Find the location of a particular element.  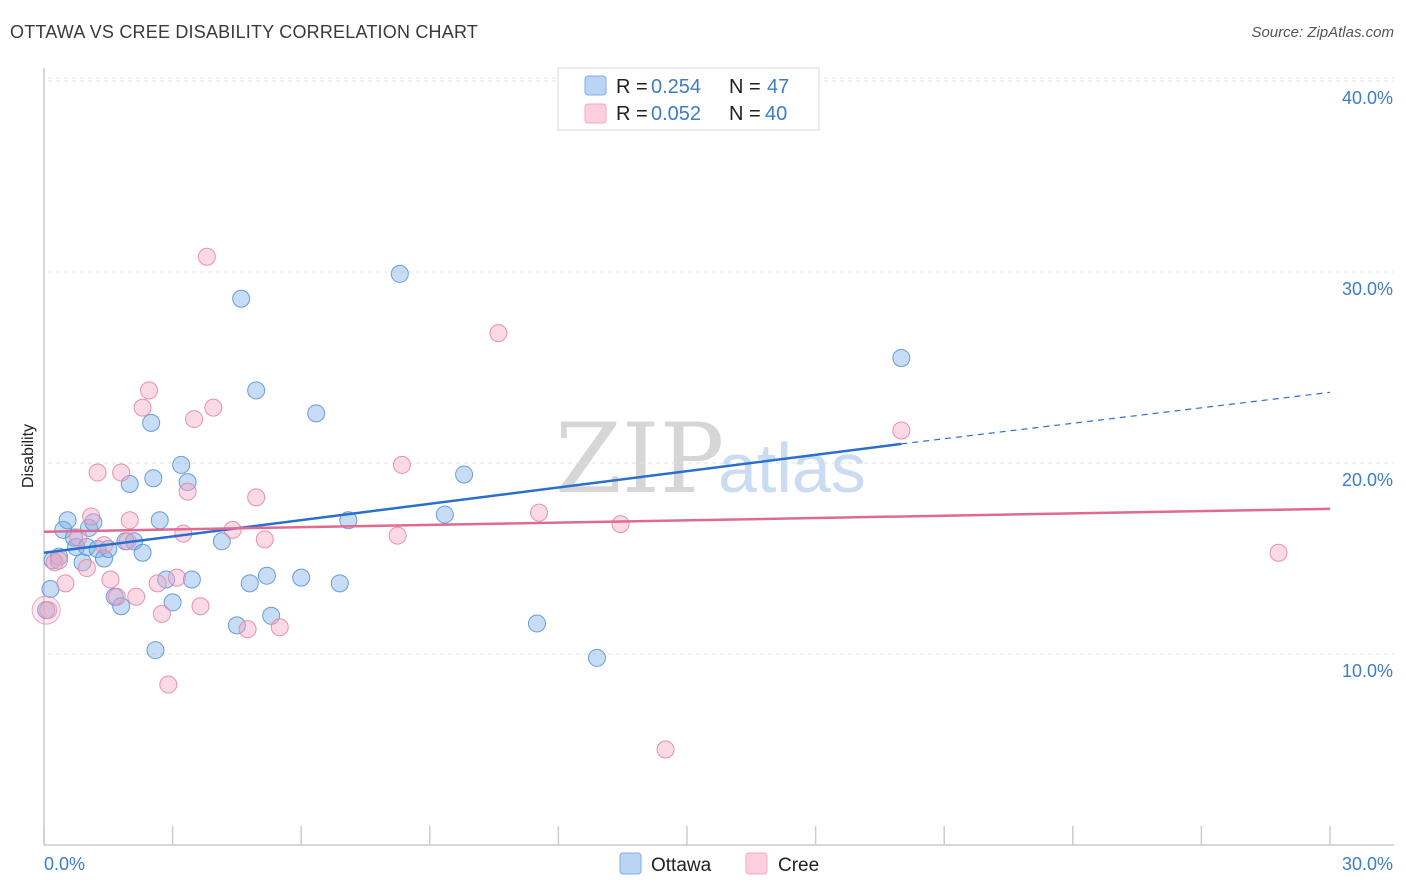

legend-r-label-ottawa: R = is located at coordinates (632, 87).